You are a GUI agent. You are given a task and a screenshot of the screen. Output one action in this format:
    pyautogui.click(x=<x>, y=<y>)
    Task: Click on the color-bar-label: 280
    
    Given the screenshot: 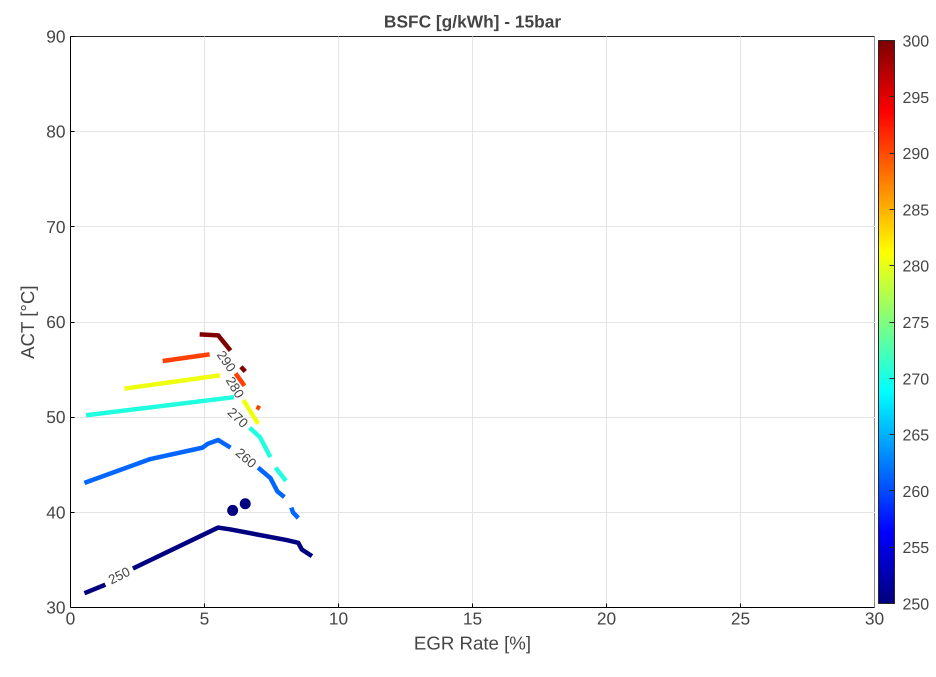 What is the action you would take?
    pyautogui.click(x=916, y=267)
    